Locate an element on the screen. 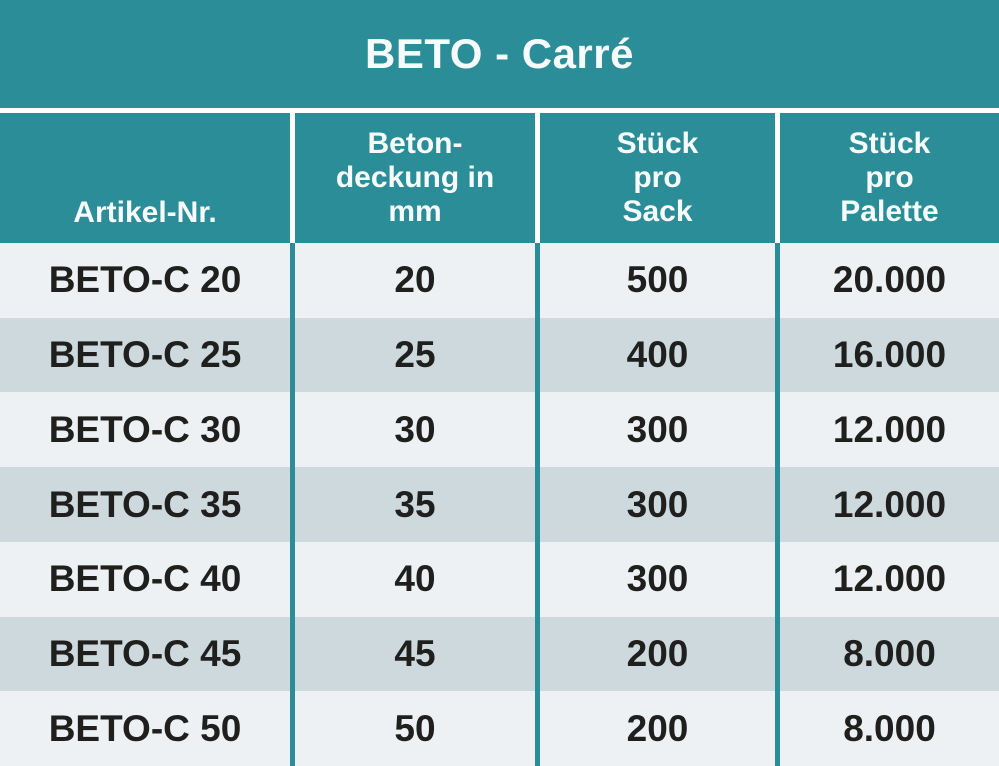 Image resolution: width=999 pixels, height=766 pixels. cell-betondeckung: 20 is located at coordinates (412, 280).